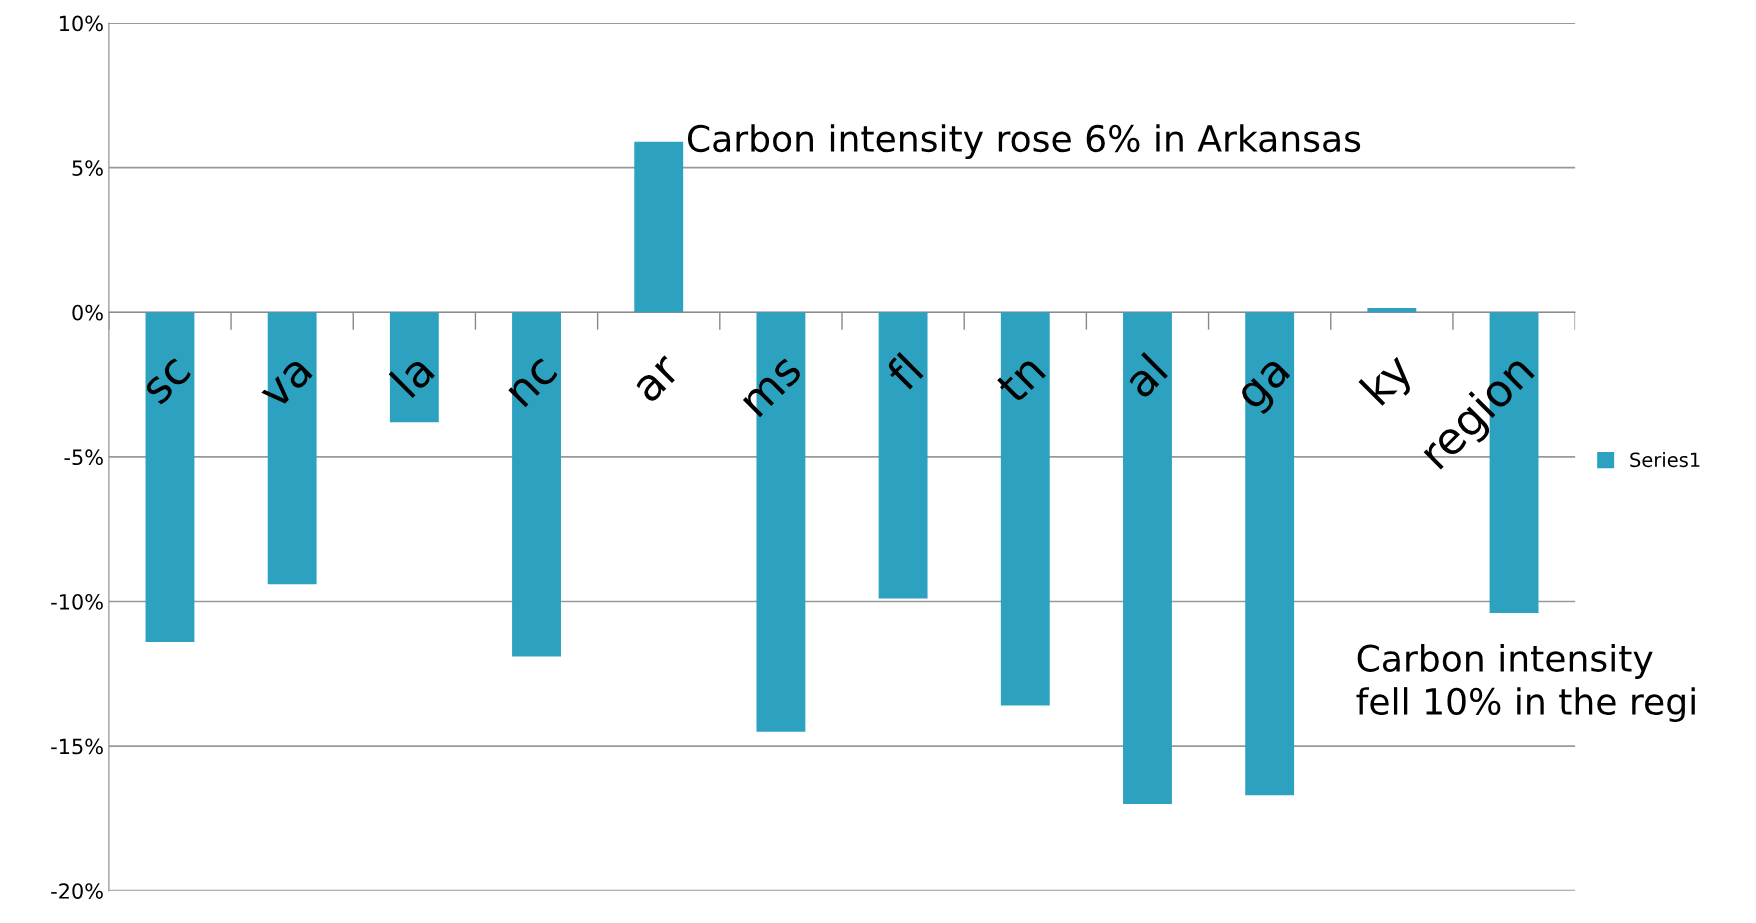  What do you see at coordinates (87, 168) in the screenshot?
I see `y-tick-label: 5%` at bounding box center [87, 168].